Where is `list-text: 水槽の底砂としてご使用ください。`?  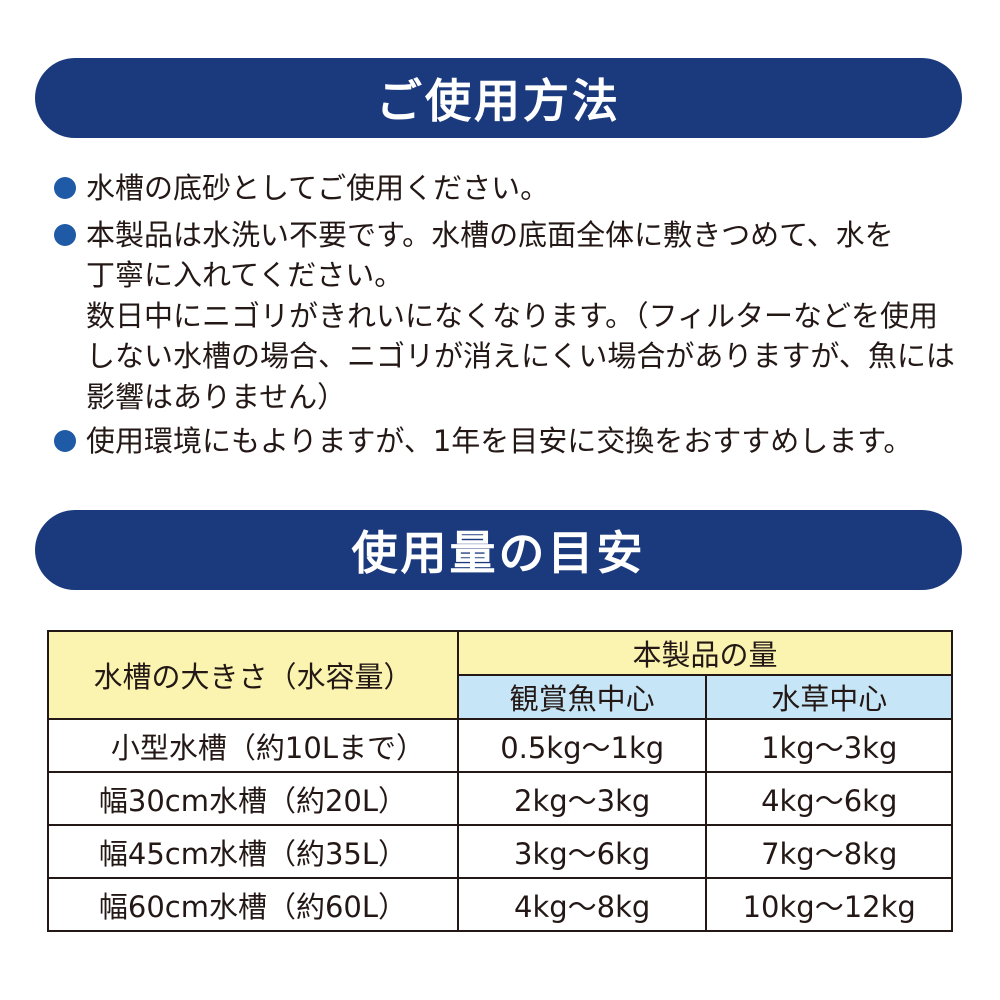
list-text: 水槽の底砂としてご使用ください。 is located at coordinates (318, 188).